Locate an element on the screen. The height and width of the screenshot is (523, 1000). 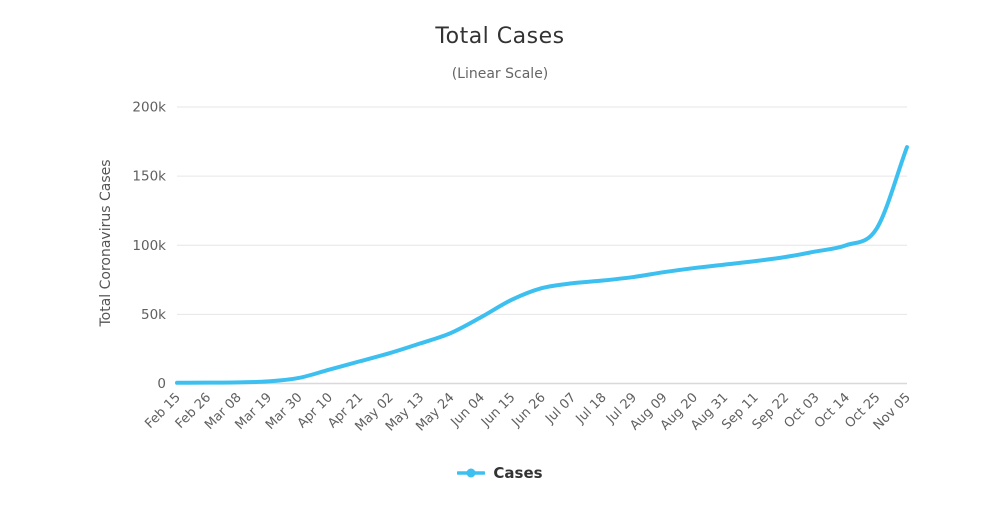
legend-item-cases: Cases is located at coordinates (500, 473).